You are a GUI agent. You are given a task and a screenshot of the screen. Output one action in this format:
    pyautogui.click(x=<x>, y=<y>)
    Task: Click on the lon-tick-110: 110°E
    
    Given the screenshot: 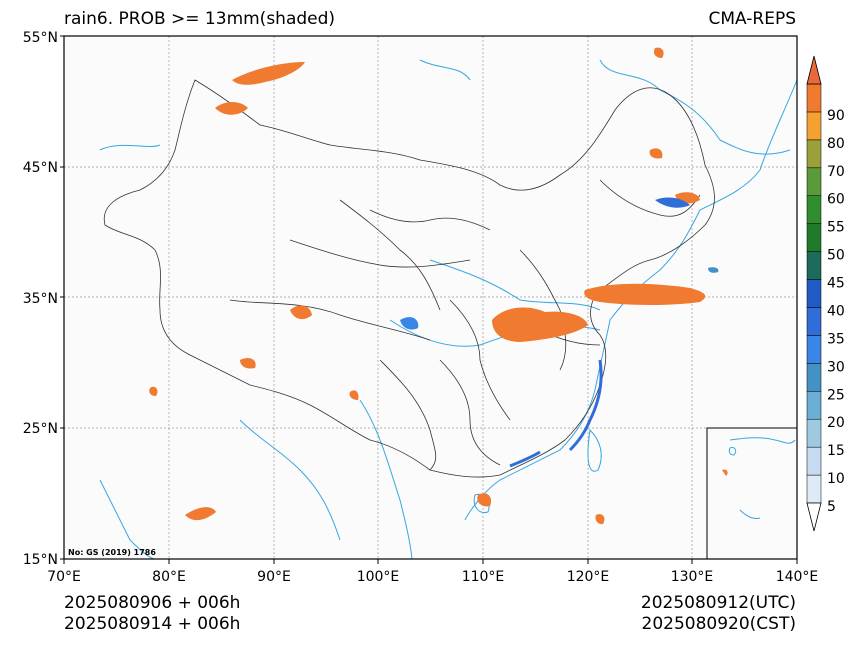 What is the action you would take?
    pyautogui.click(x=483, y=577)
    